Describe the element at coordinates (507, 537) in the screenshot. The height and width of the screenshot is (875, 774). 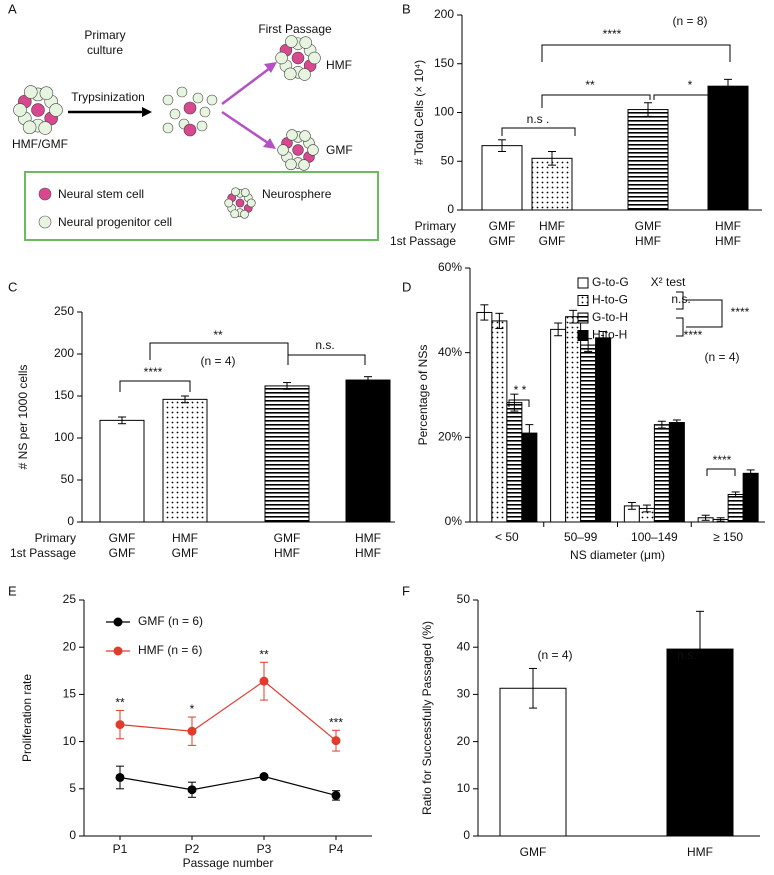
I see `x-tick-label: < 50` at that location.